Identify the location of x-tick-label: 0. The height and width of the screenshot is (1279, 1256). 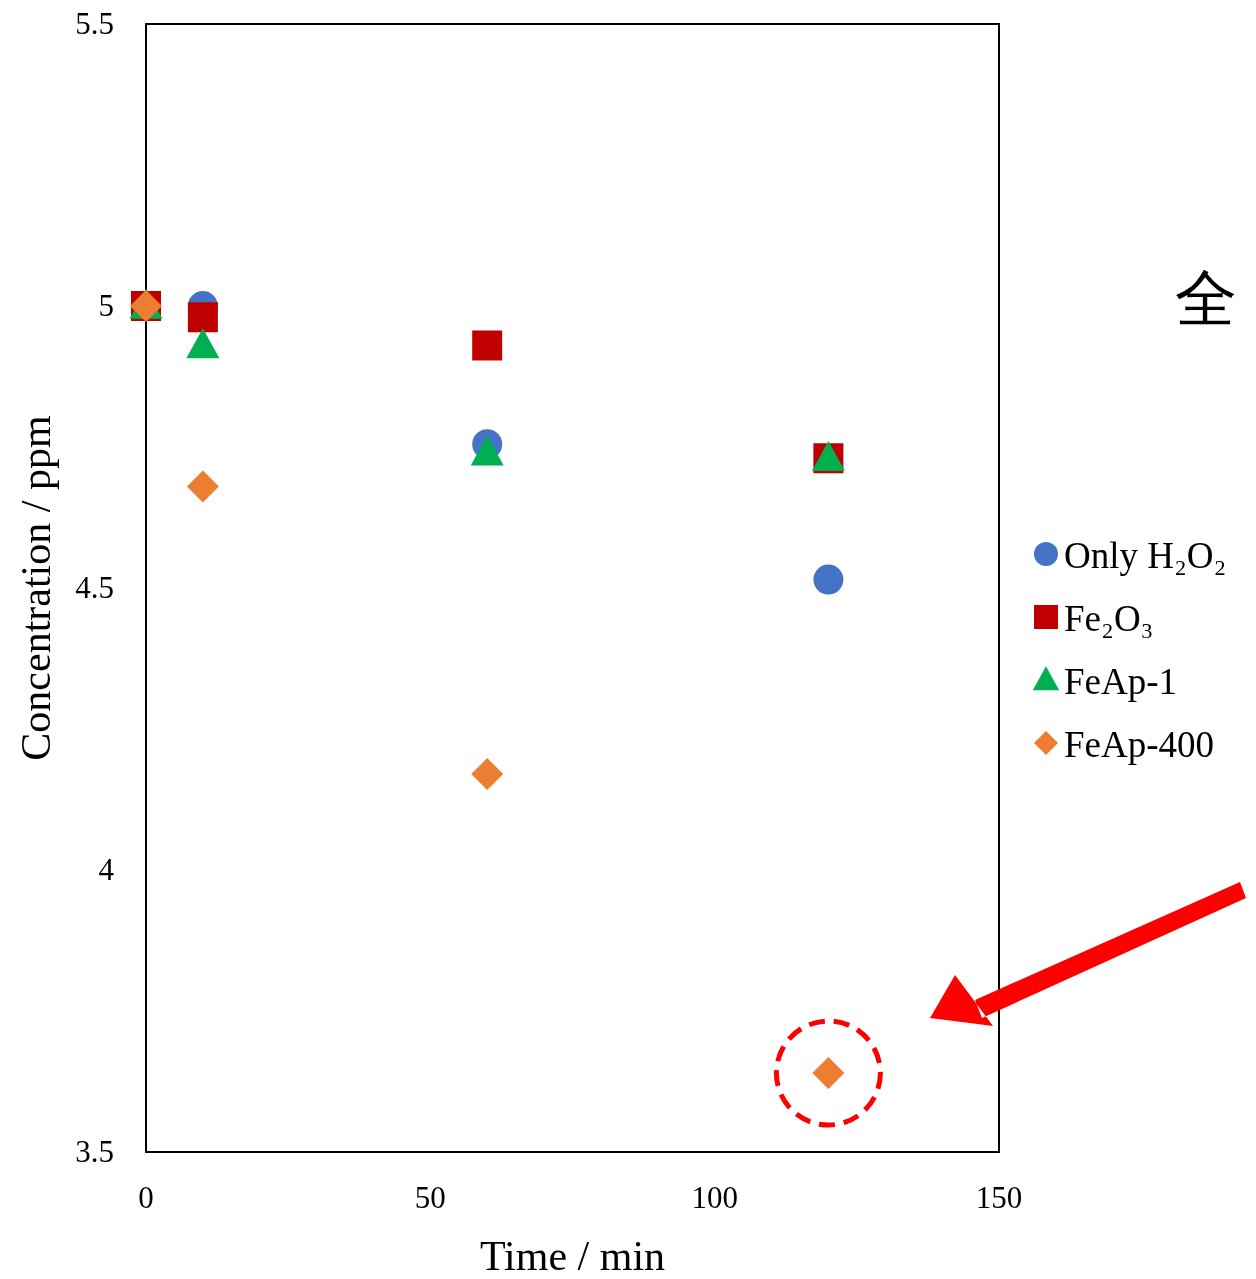
(146, 1197).